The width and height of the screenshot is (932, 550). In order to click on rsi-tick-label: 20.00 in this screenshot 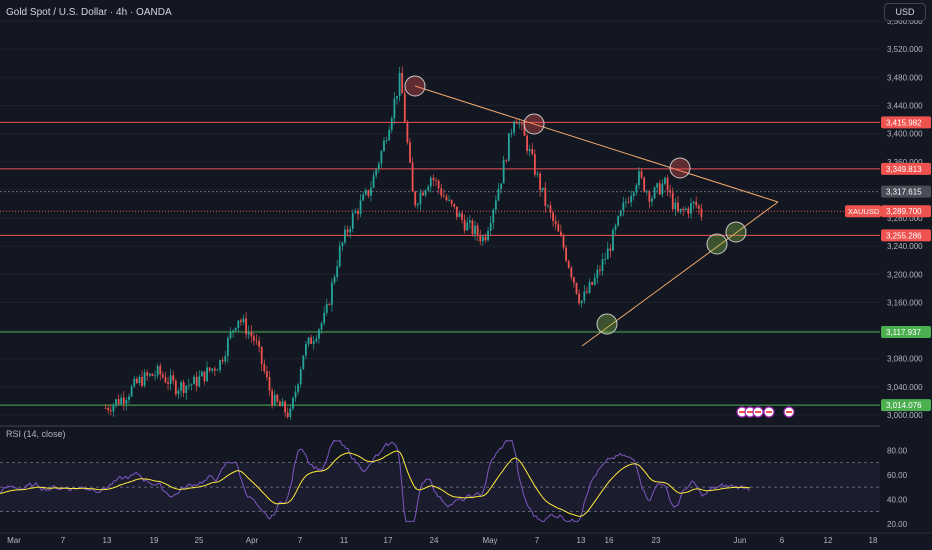, I will do `click(897, 524)`.